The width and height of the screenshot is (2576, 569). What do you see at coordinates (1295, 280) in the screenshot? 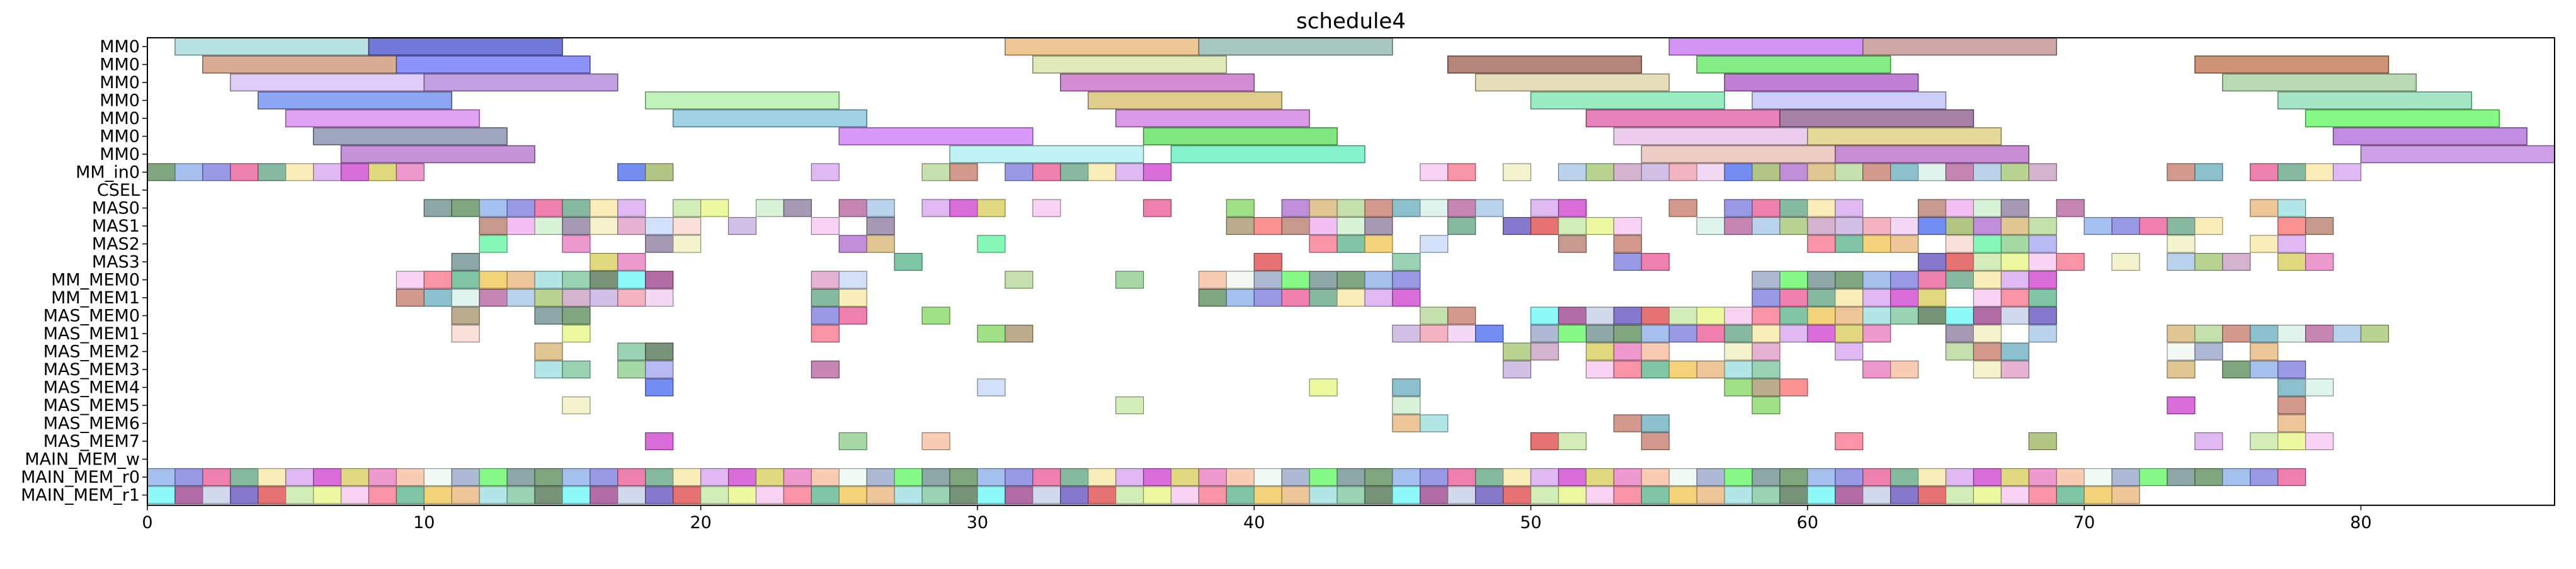
I see `cell-block-r13-x41` at bounding box center [1295, 280].